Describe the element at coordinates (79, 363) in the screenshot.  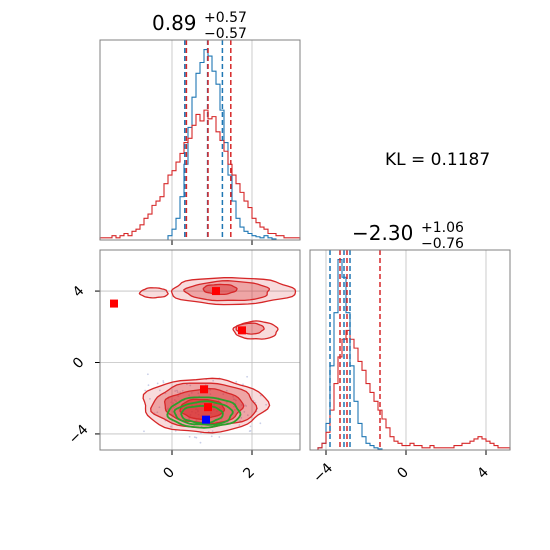
I see `contour-tick-label-y: 0` at that location.